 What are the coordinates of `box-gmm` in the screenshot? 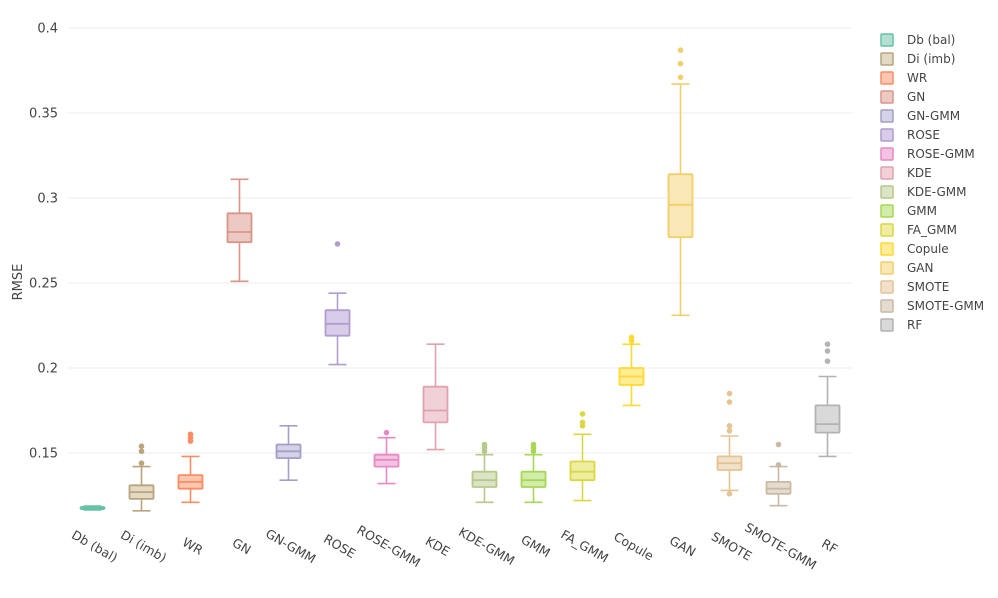 It's located at (533, 472).